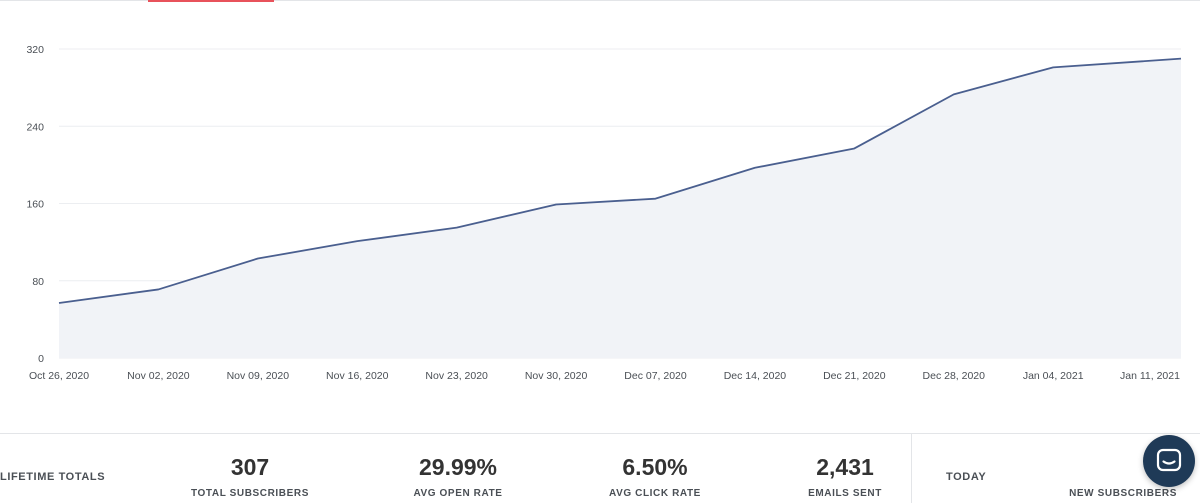 The width and height of the screenshot is (1200, 503). I want to click on stat-label: AVG CLICK RATE, so click(655, 493).